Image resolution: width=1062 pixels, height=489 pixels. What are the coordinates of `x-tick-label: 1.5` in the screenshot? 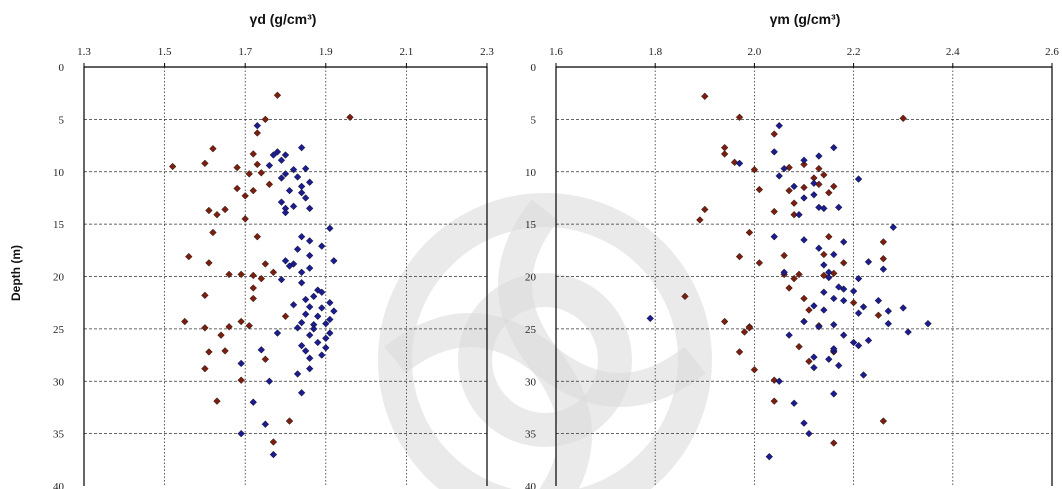 It's located at (165, 52).